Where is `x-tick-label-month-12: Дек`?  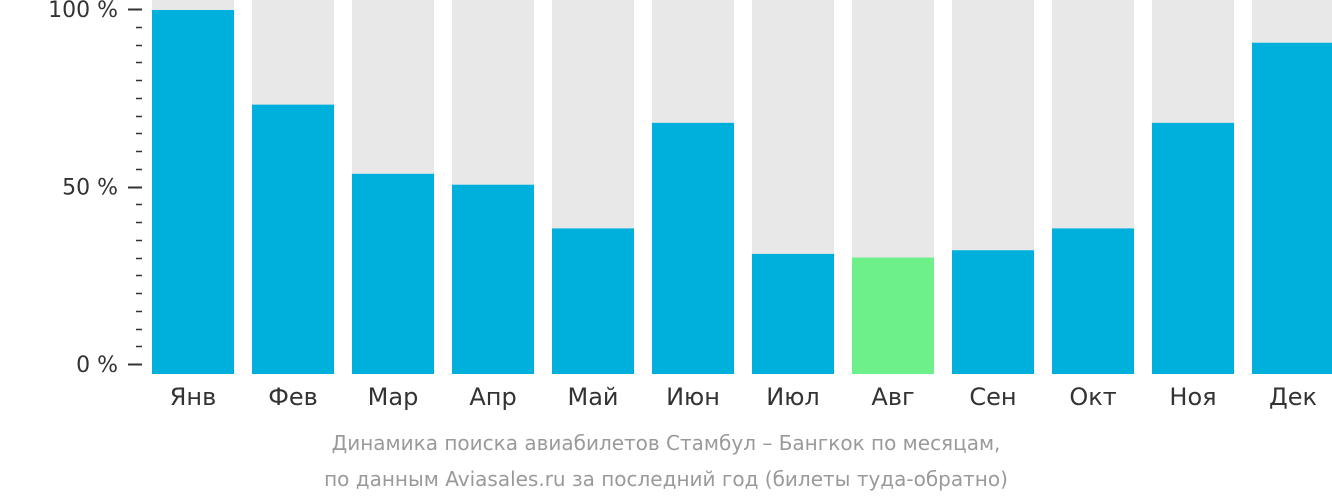
x-tick-label-month-12: Дек is located at coordinates (1293, 397).